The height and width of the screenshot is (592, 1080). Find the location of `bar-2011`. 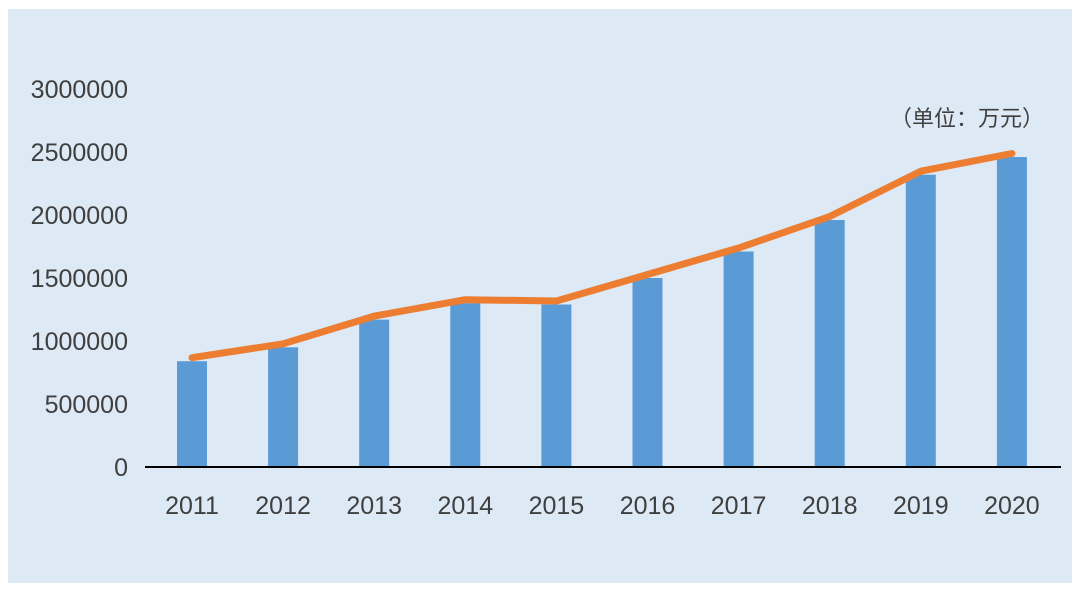

bar-2011 is located at coordinates (192, 414).